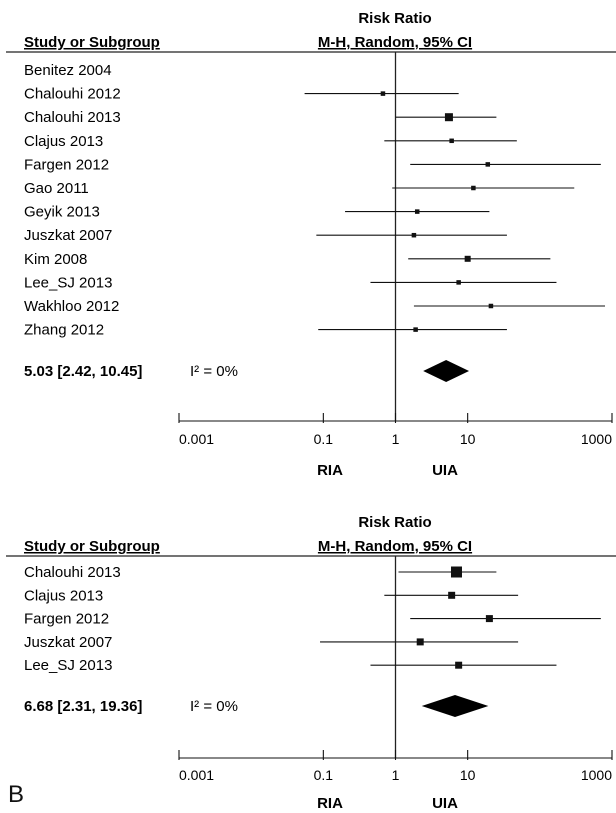  What do you see at coordinates (68, 642) in the screenshot?
I see `panel2-study-label: Juszkat 2007` at bounding box center [68, 642].